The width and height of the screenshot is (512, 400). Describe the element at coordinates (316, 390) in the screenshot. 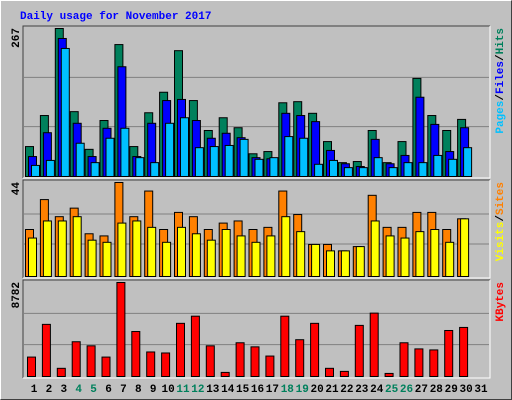

I see `x-tick-label: 20` at that location.